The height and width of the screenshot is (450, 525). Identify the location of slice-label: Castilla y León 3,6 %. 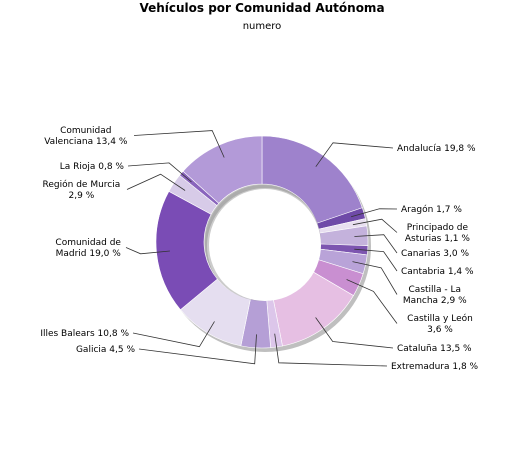
(440, 324).